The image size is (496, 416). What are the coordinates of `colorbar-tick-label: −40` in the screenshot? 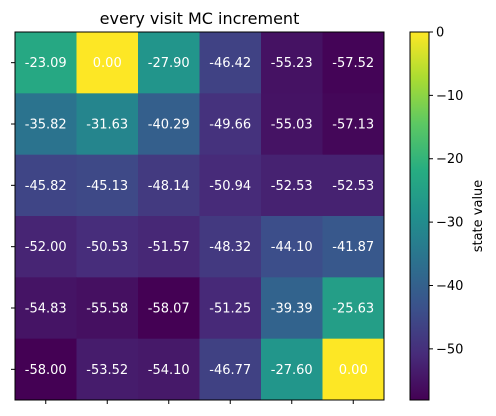 It's located at (449, 286).